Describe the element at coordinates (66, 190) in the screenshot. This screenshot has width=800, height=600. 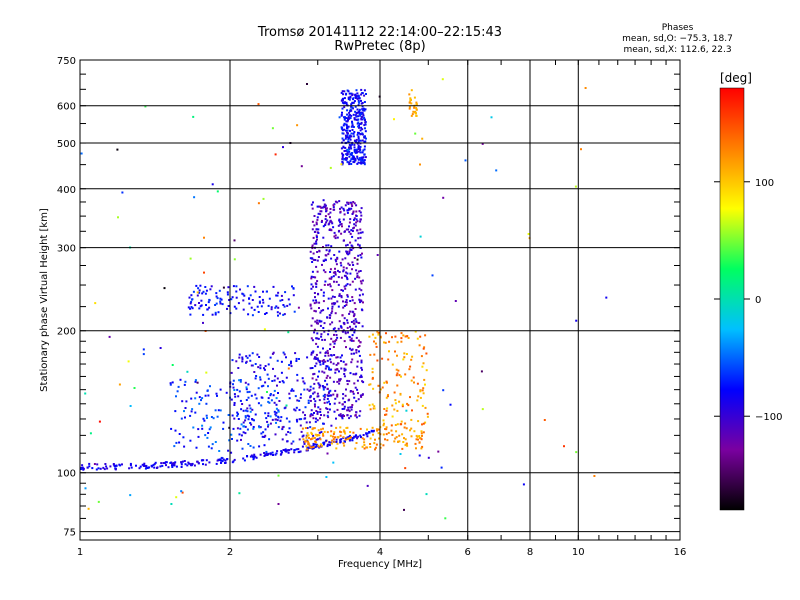
I see `y-tick-label: 400` at that location.